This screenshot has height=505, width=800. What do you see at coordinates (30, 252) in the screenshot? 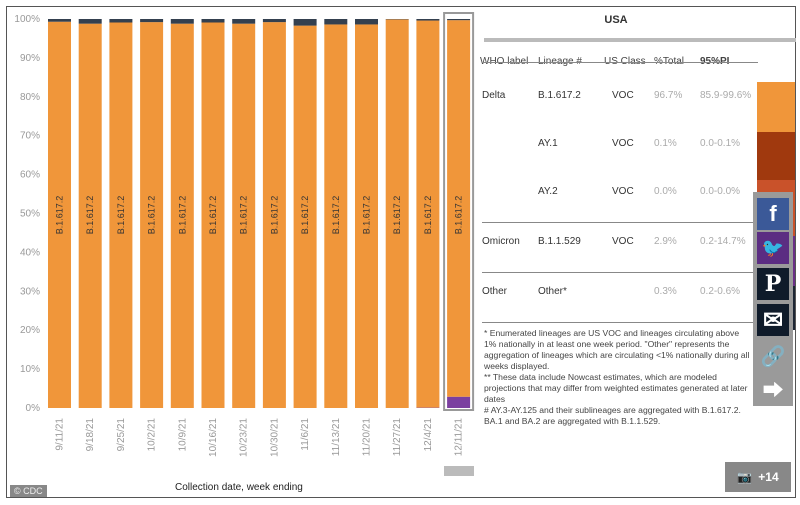
I see `y-tick-label: 40%` at bounding box center [30, 252].